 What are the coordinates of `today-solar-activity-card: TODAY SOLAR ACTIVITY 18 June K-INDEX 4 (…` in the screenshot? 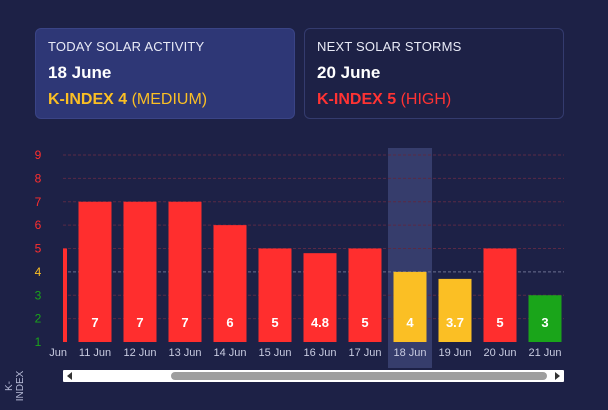 It's located at (165, 73).